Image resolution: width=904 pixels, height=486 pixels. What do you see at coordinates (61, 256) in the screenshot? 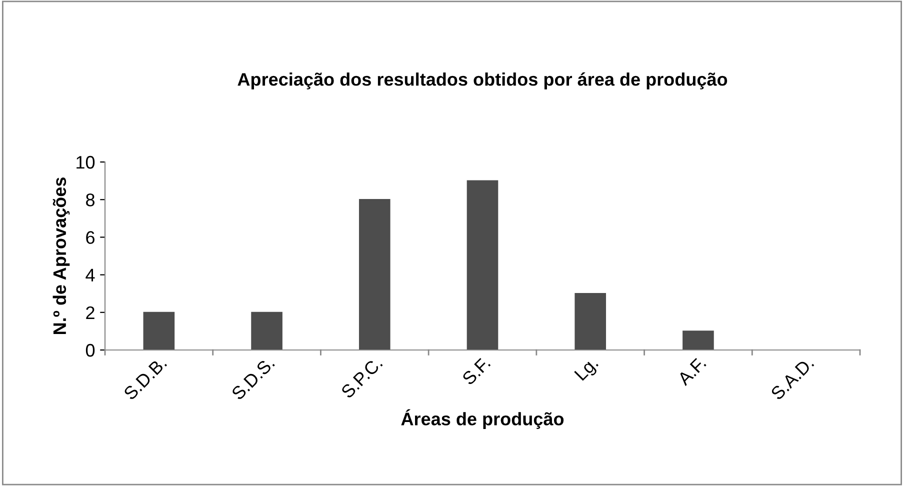
I see `y-axis-title: N.º de Aprovações` at bounding box center [61, 256].